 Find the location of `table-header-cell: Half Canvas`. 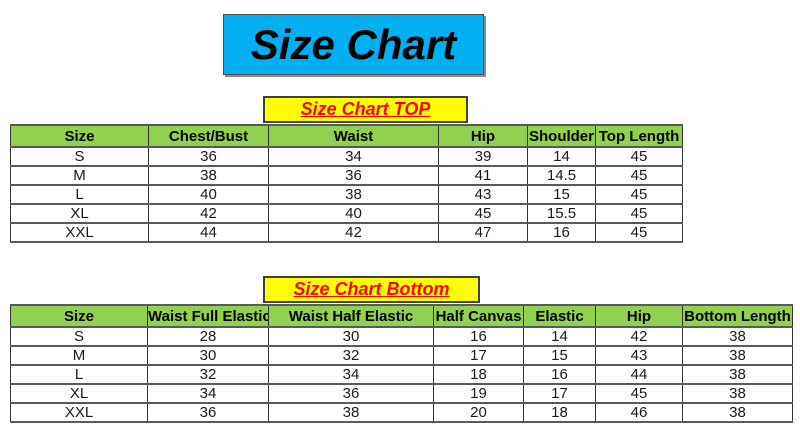

table-header-cell: Half Canvas is located at coordinates (478, 316).